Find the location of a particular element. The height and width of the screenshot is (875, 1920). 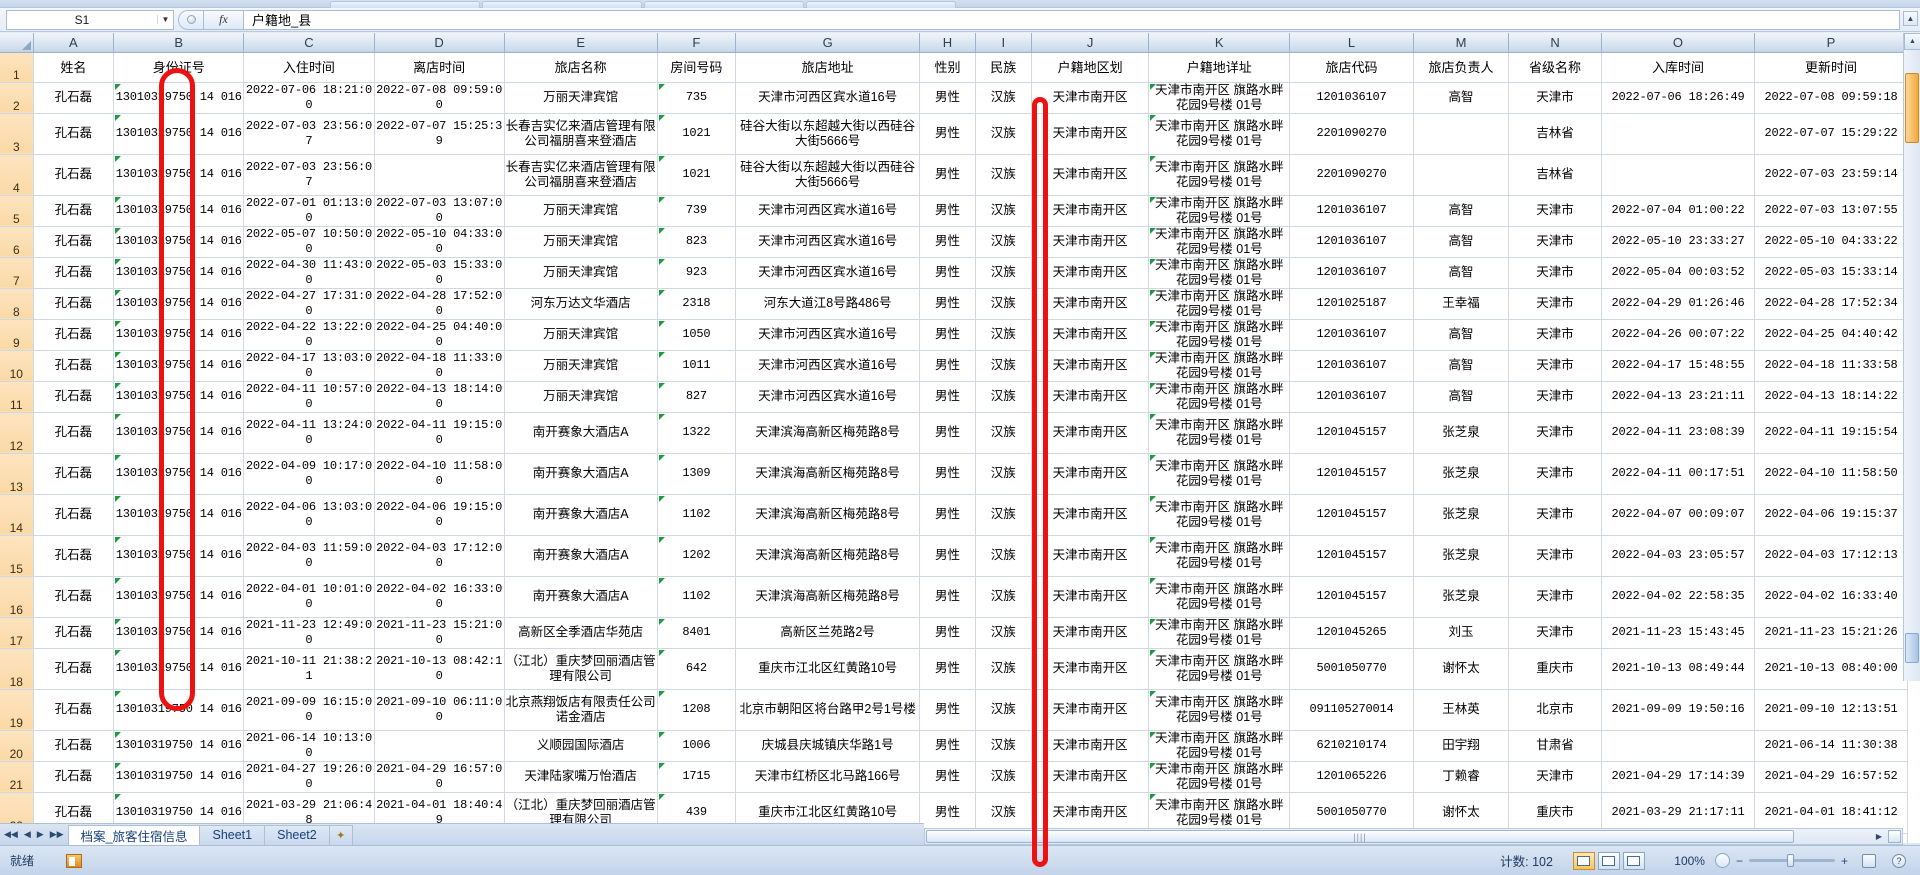

cell-hotelname: 南开赛象大酒店A is located at coordinates (581, 597).